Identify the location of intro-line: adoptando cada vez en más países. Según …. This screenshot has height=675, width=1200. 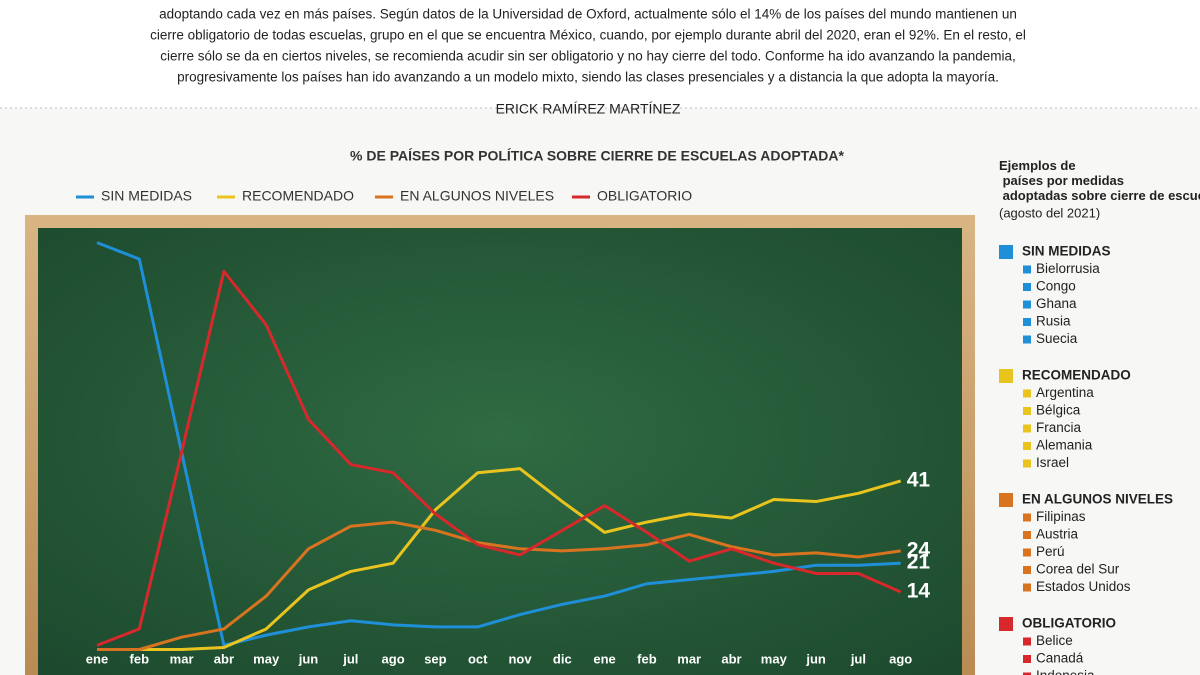
(588, 14).